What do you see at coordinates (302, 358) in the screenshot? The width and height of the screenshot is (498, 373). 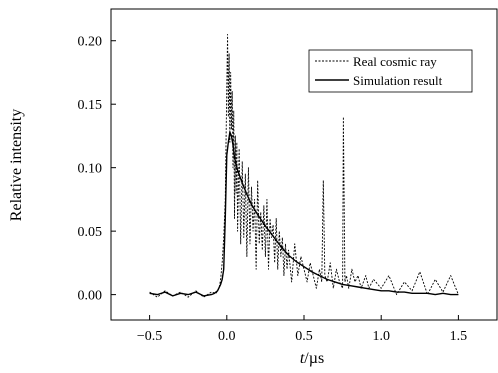 I see `x-axis-label-variable: t` at bounding box center [302, 358].